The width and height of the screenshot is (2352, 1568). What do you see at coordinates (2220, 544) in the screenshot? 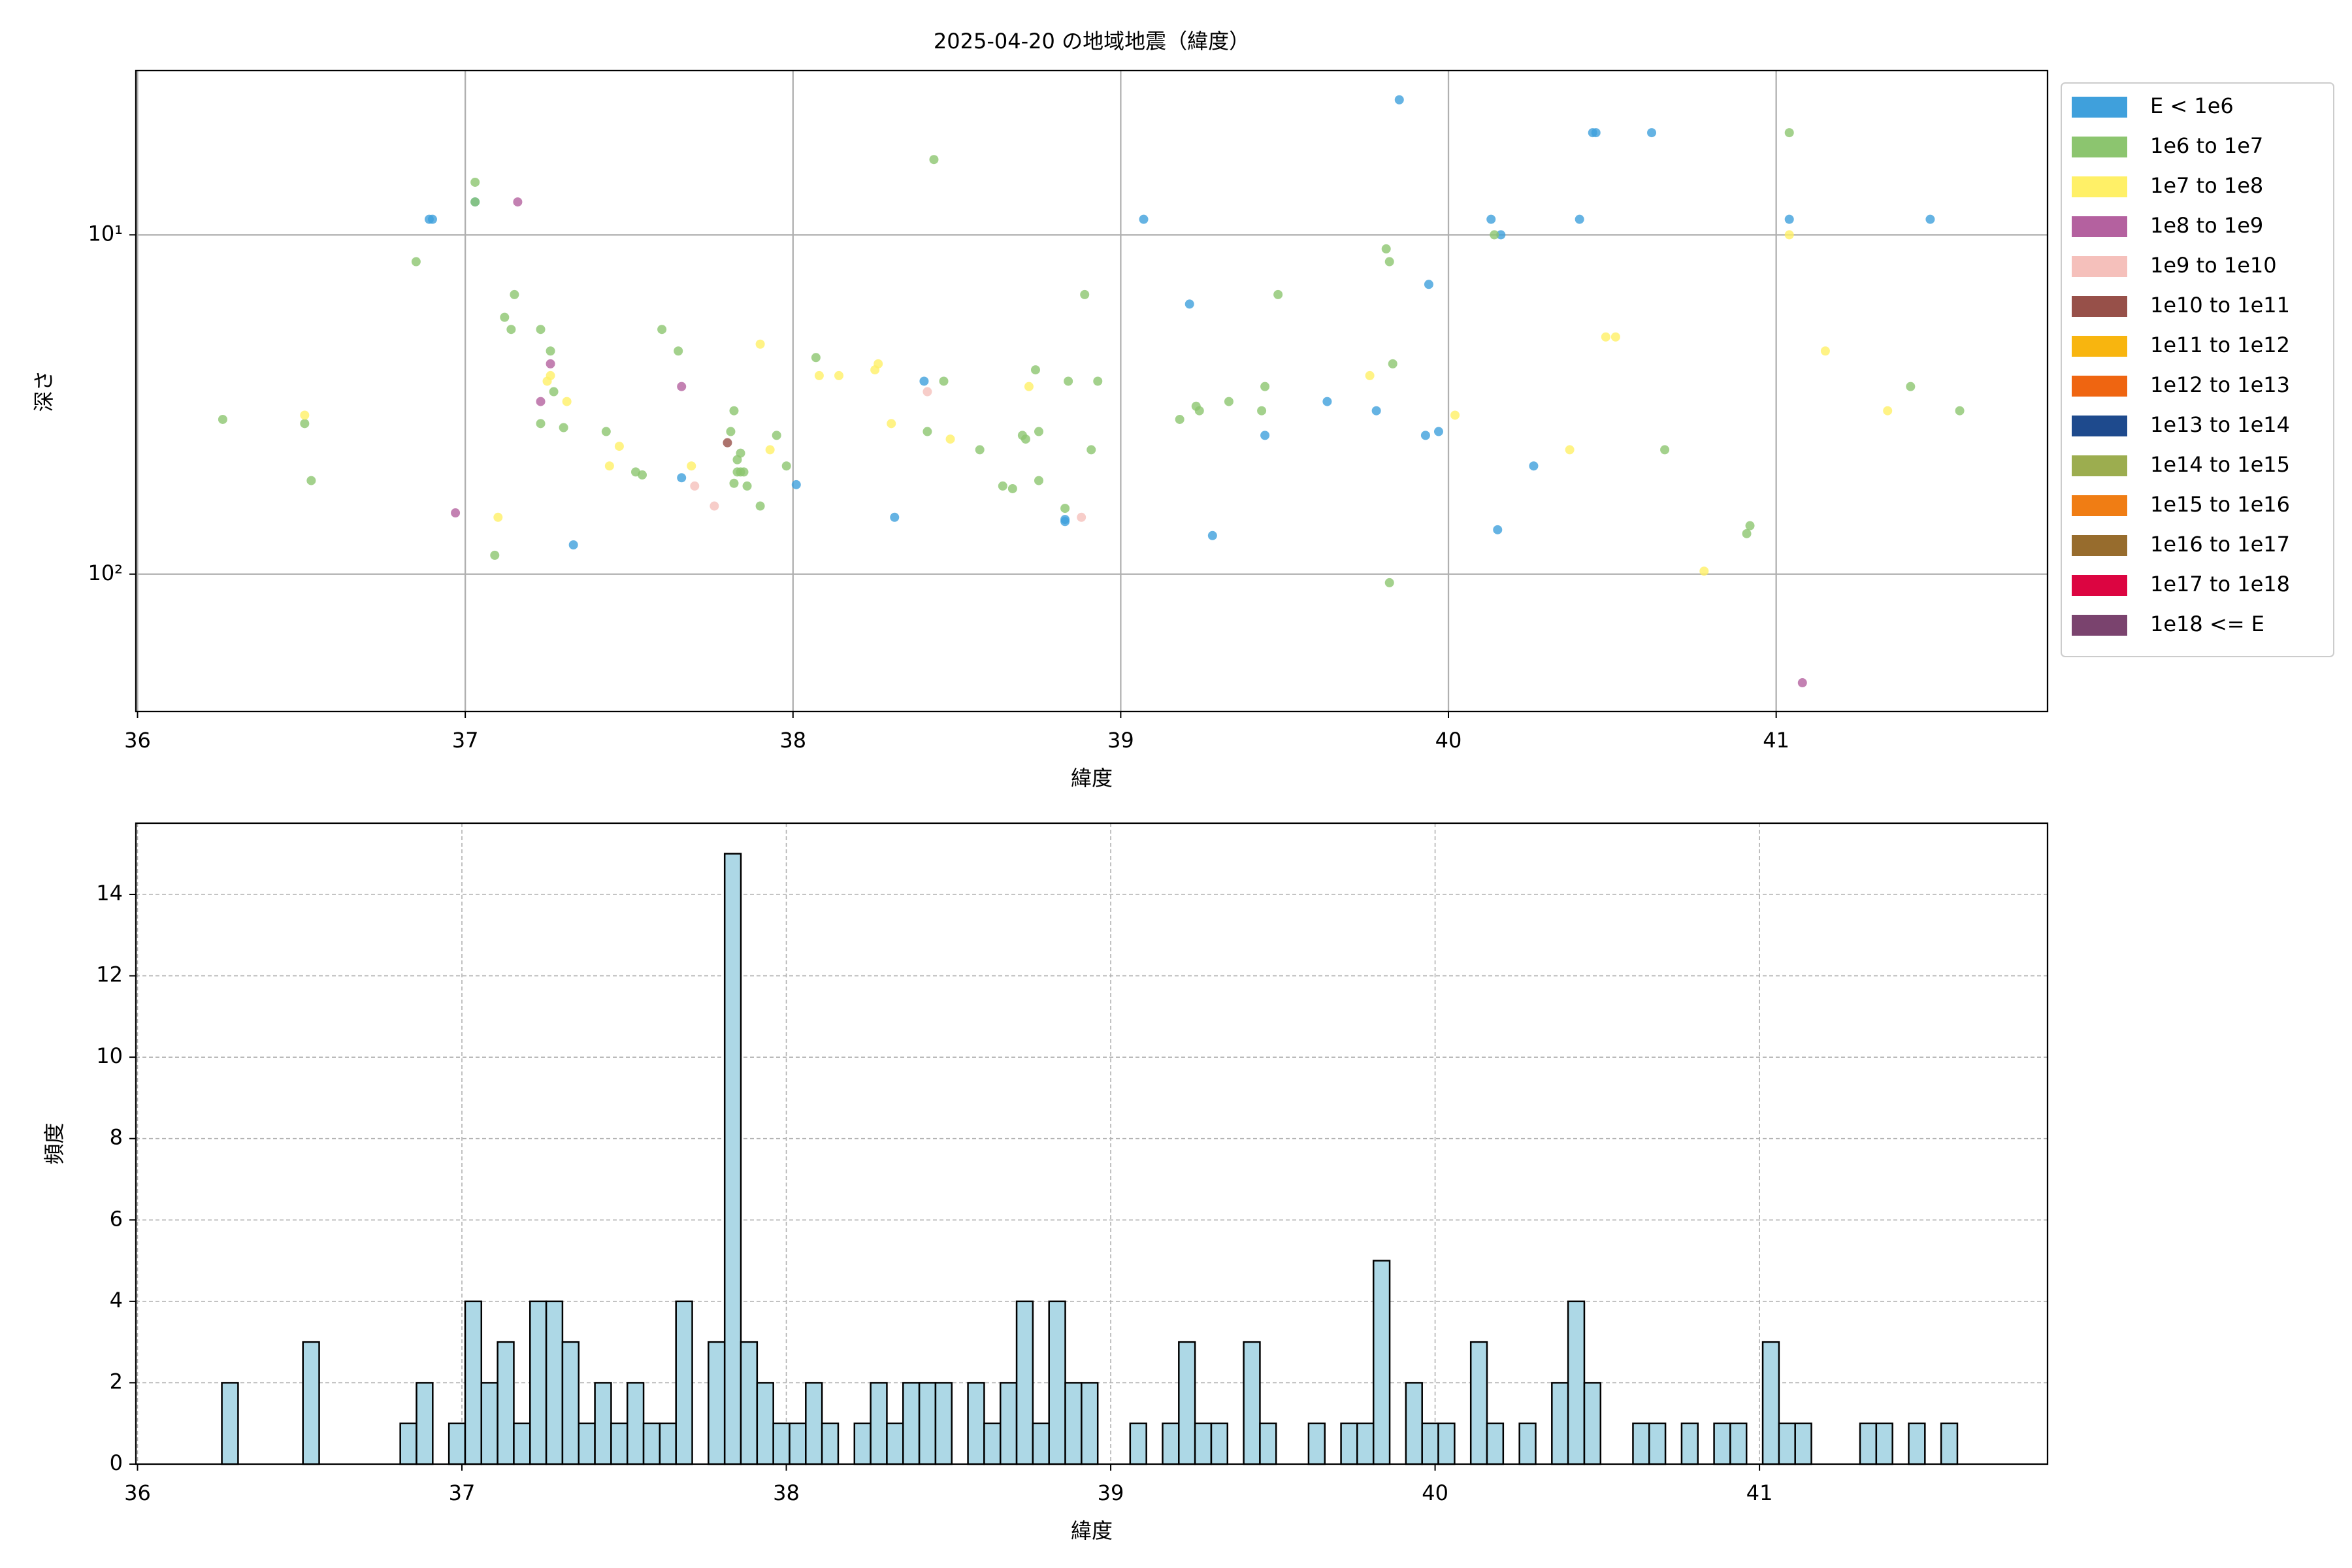
I see `legend-label: 1e16 to 1e17` at bounding box center [2220, 544].